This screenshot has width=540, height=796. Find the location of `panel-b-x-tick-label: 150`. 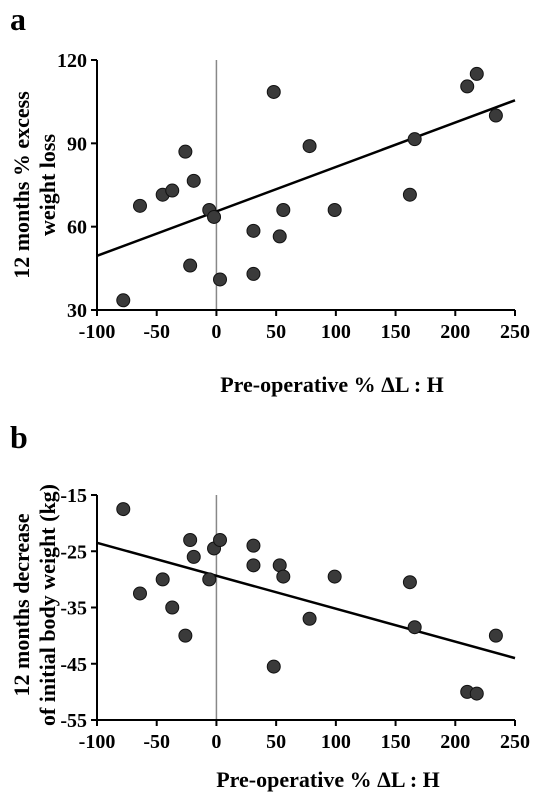

panel-b-x-tick-label: 150 is located at coordinates (396, 742).